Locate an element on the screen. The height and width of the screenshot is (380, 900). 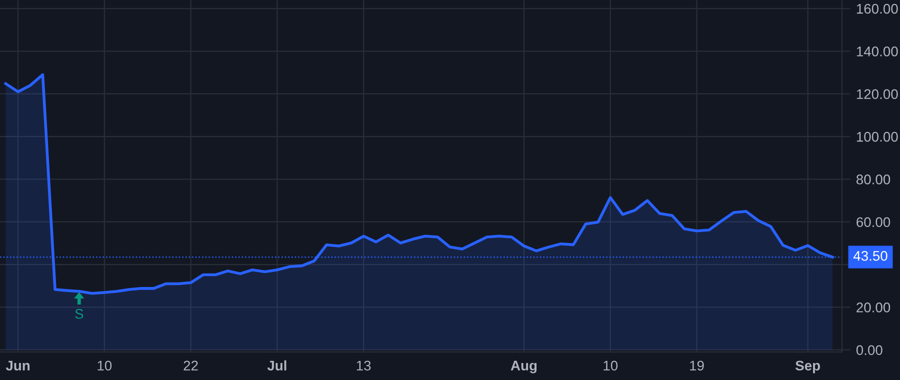
y-tick-label: 140.00 is located at coordinates (877, 51).